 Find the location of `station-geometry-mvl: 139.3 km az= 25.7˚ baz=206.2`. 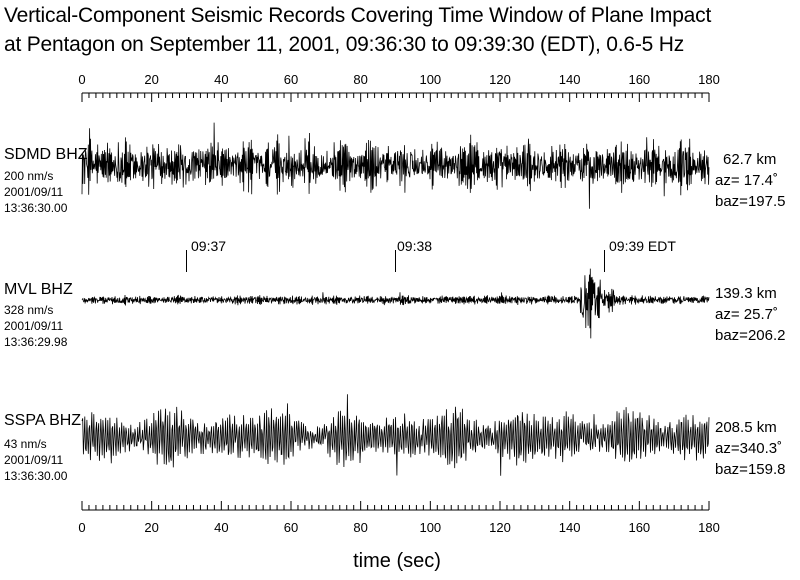

station-geometry-mvl: 139.3 km az= 25.7˚ baz=206.2 is located at coordinates (750, 314).